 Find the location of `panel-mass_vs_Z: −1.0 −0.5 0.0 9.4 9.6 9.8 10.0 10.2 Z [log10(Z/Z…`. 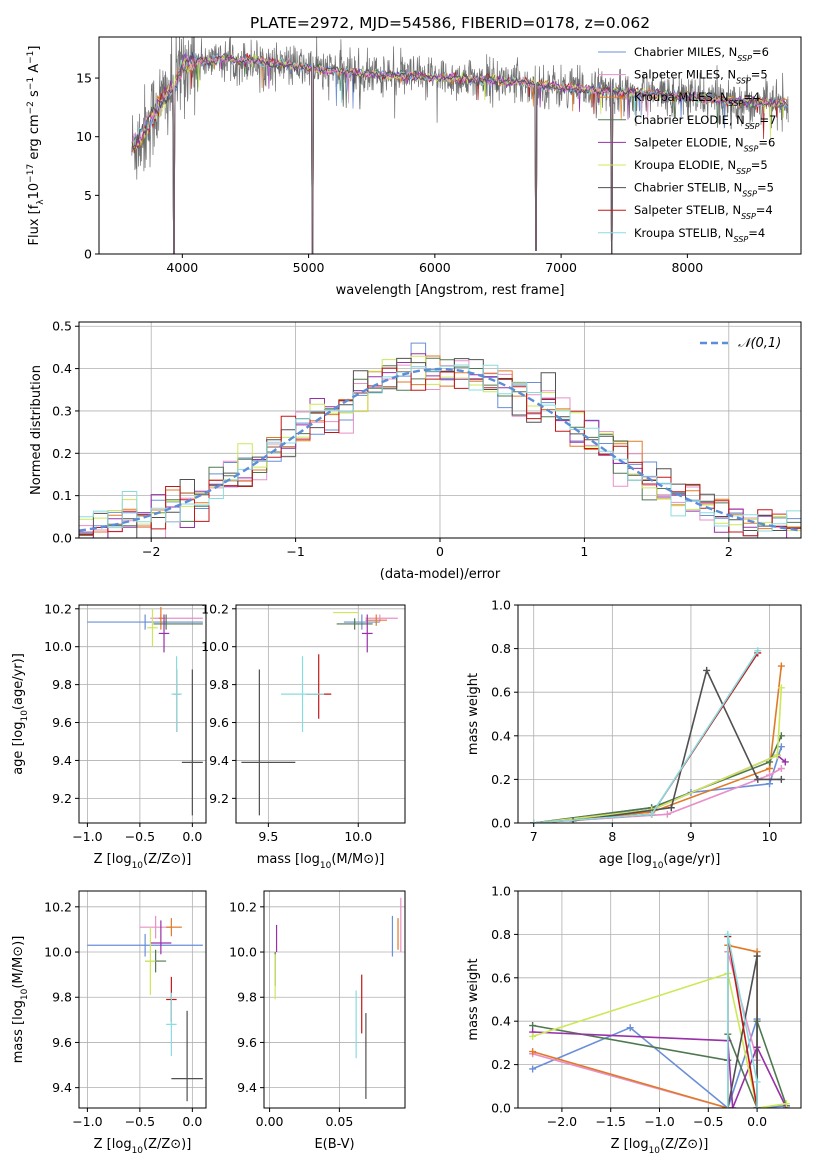

panel-mass_vs_Z: −1.0 −0.5 0.0 9.4 9.6 9.8 10.0 10.2 Z [log10(Z/Z… is located at coordinates (109, 1023).